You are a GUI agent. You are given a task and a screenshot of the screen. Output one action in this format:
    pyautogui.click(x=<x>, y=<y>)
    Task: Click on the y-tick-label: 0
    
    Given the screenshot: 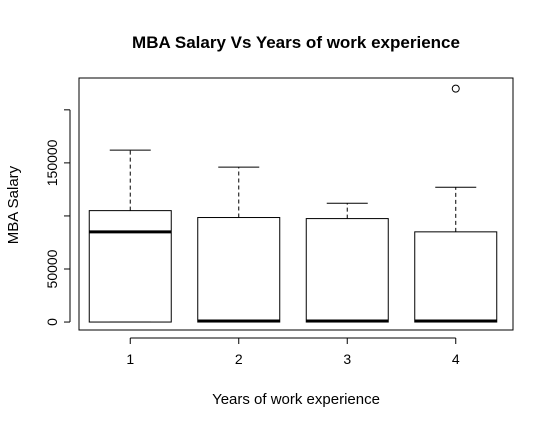 What is the action you would take?
    pyautogui.click(x=52, y=322)
    